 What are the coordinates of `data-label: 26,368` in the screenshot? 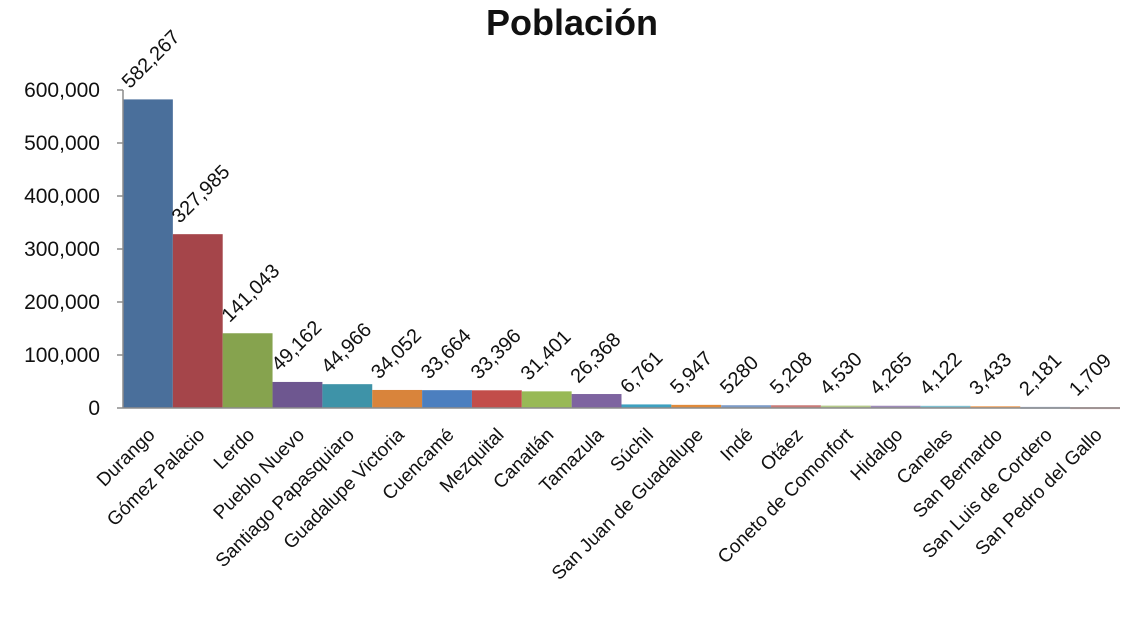 It's located at (596, 358).